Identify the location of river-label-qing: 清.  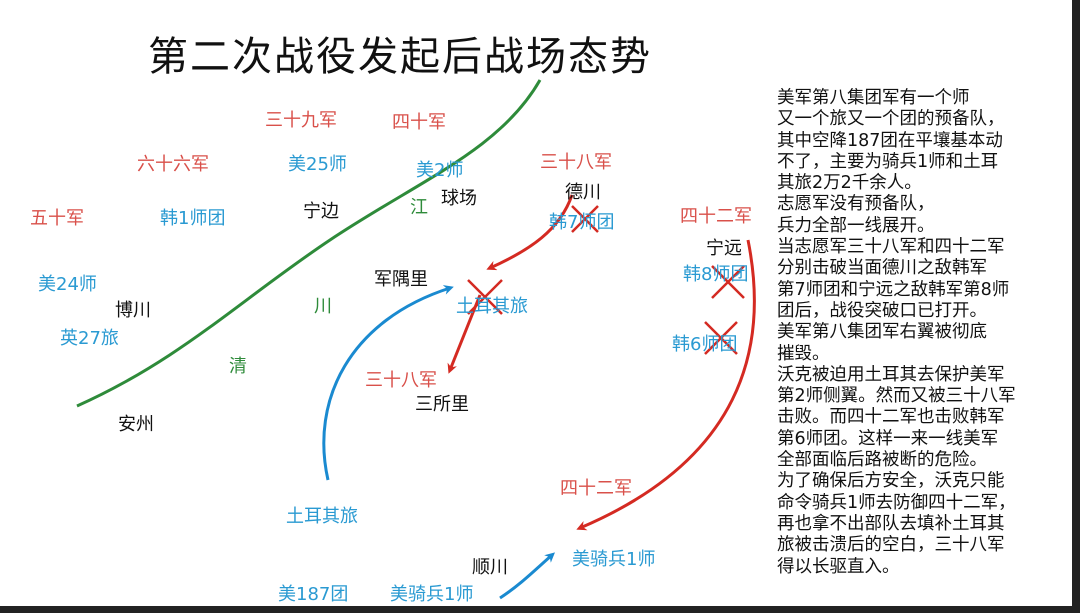
(238, 366).